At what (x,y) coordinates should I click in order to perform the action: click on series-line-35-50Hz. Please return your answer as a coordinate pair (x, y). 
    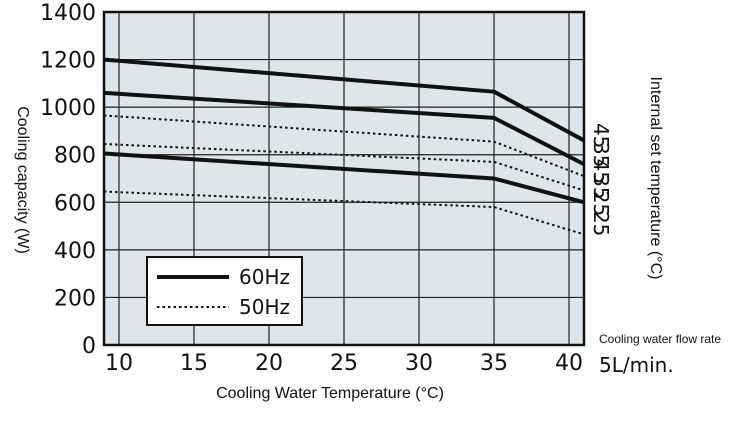
    Looking at the image, I should click on (344, 167).